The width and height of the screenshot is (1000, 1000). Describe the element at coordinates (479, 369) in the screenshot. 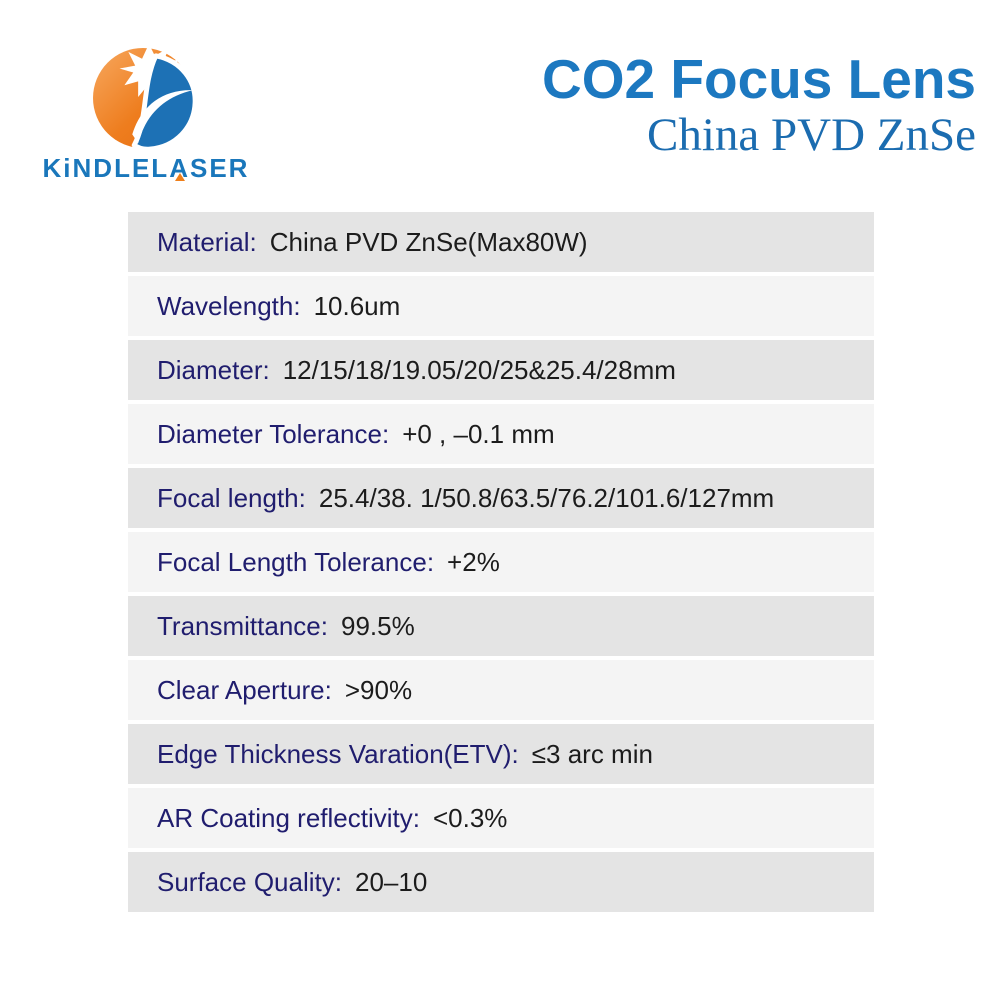

I see `spec-value: 12/15/18/19.05/20/25&25.4/28mm` at that location.